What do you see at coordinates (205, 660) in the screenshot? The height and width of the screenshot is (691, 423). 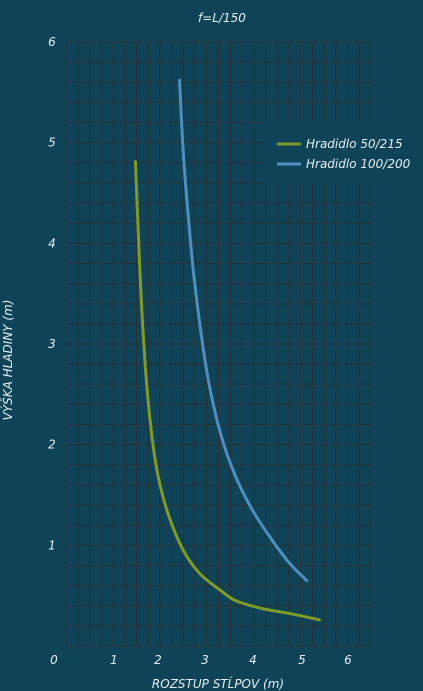 I see `x-tick-label: 3` at bounding box center [205, 660].